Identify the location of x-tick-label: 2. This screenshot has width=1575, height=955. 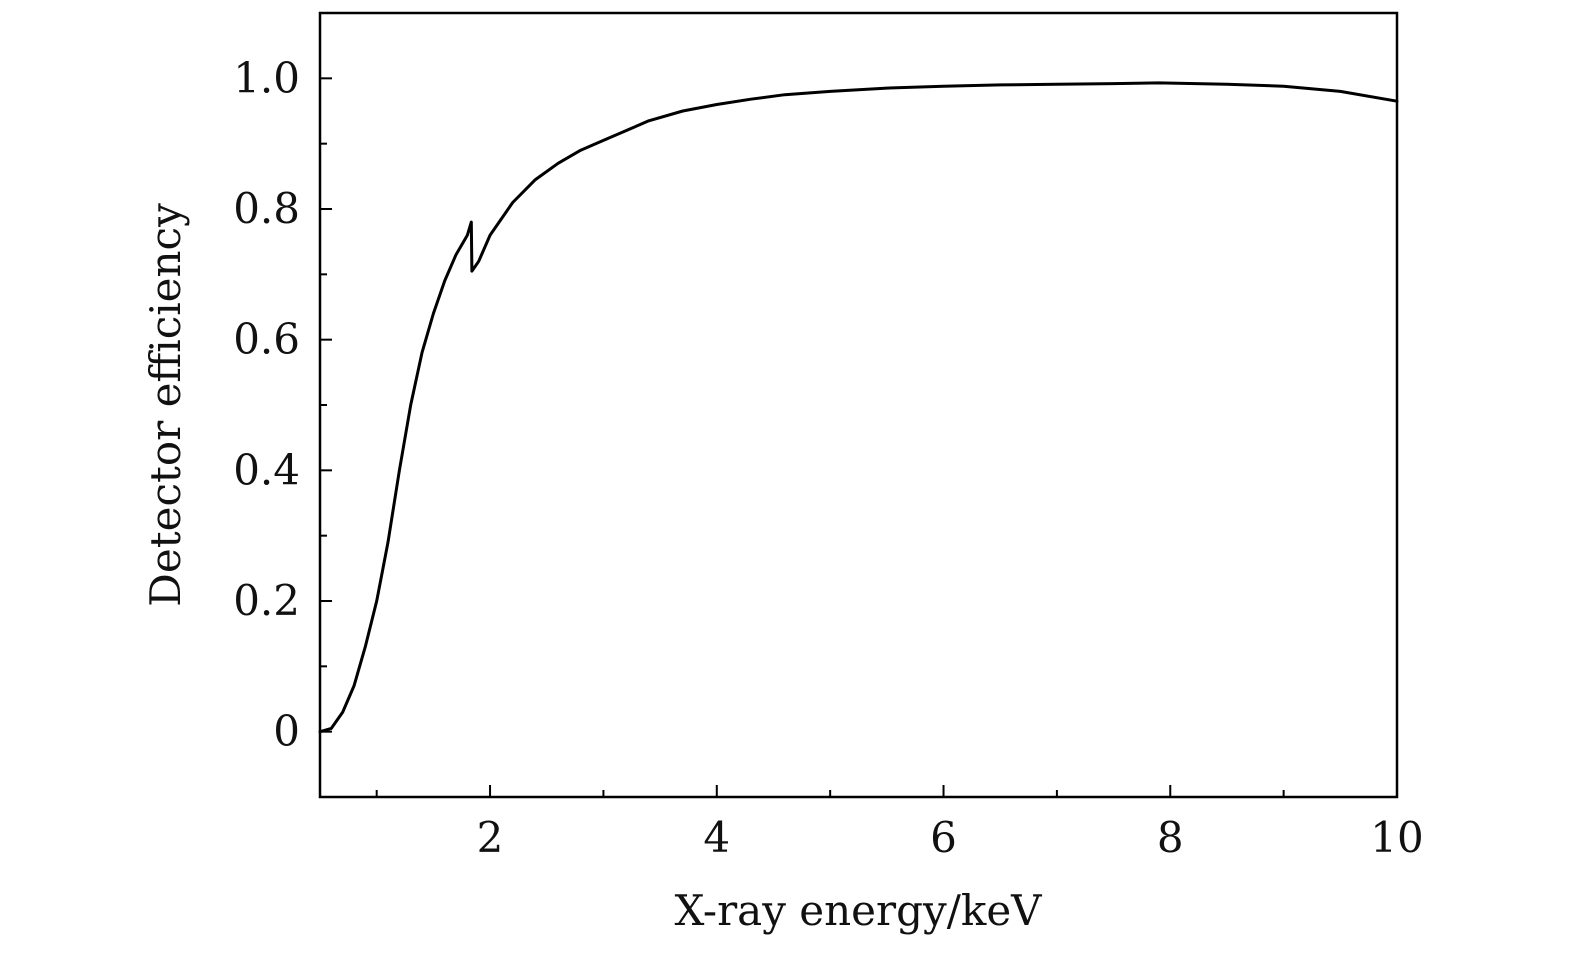
(490, 837).